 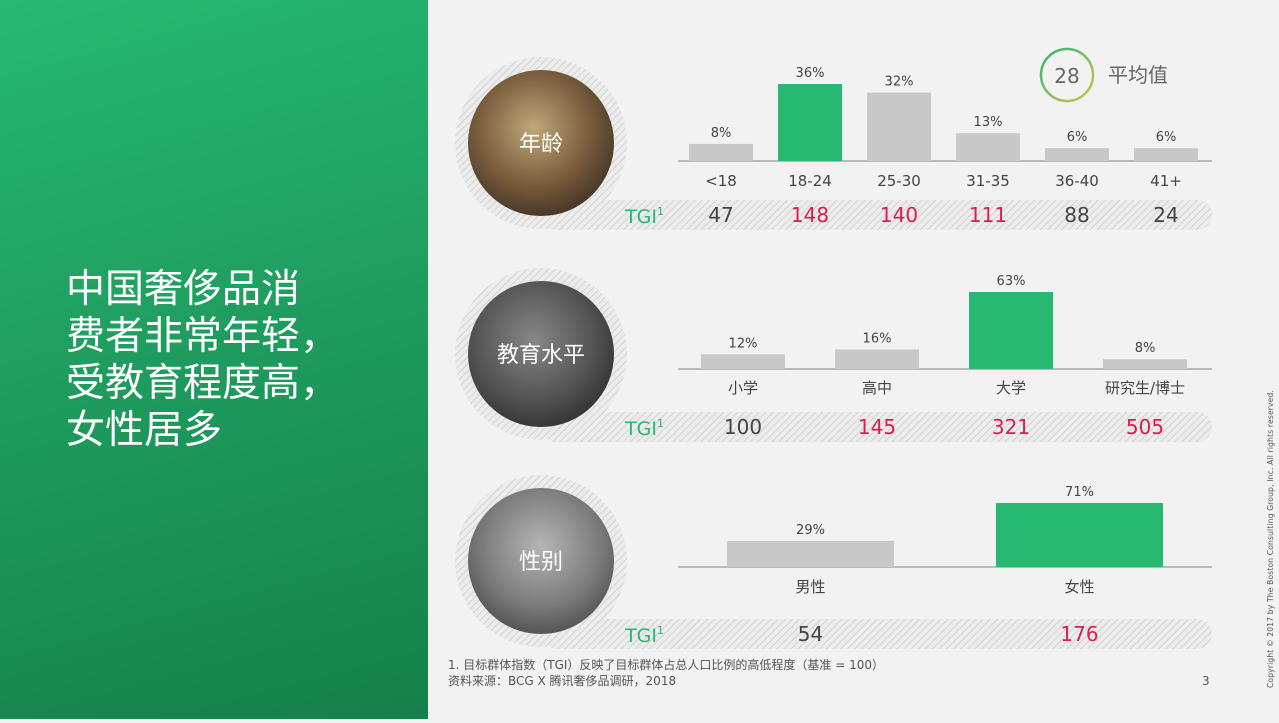 I want to click on tgi-value: 145, so click(x=877, y=427).